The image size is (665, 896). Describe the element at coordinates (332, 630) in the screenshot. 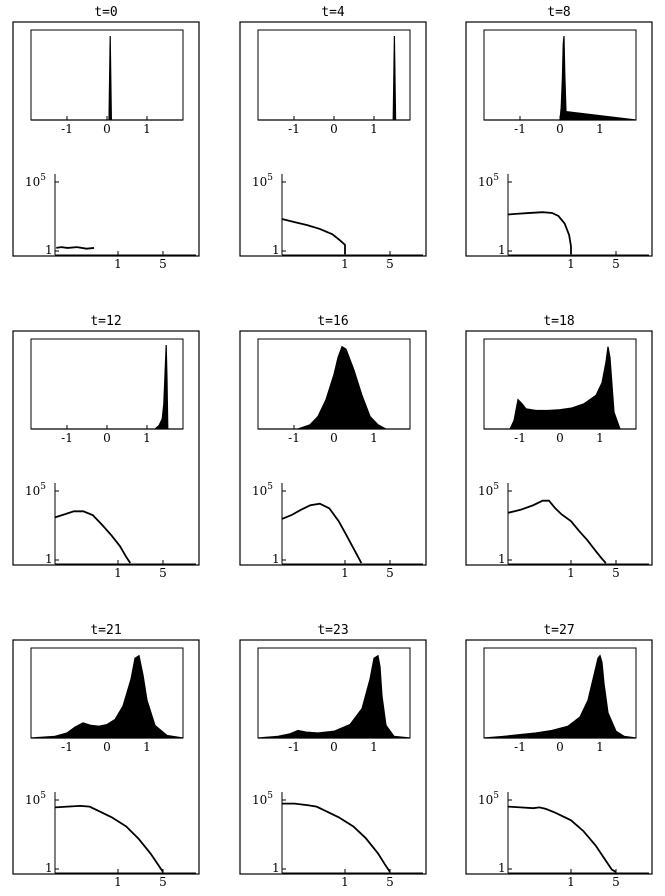

I see `panel-title: t=23` at that location.